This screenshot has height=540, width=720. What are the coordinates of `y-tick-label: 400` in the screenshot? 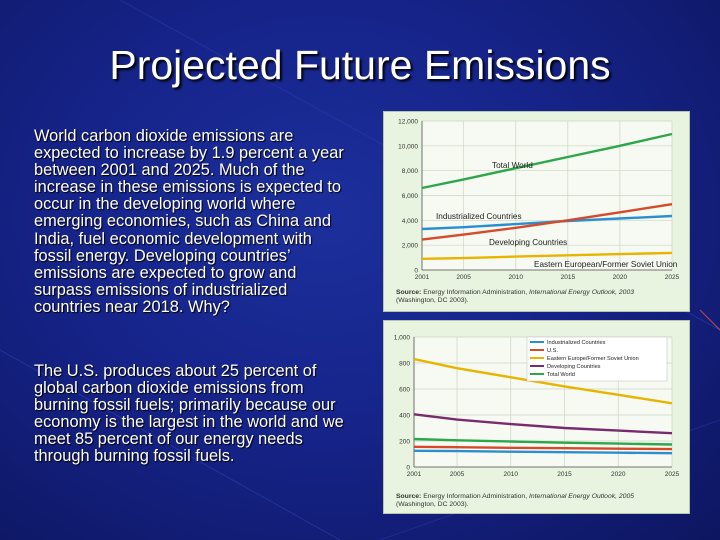 It's located at (404, 416).